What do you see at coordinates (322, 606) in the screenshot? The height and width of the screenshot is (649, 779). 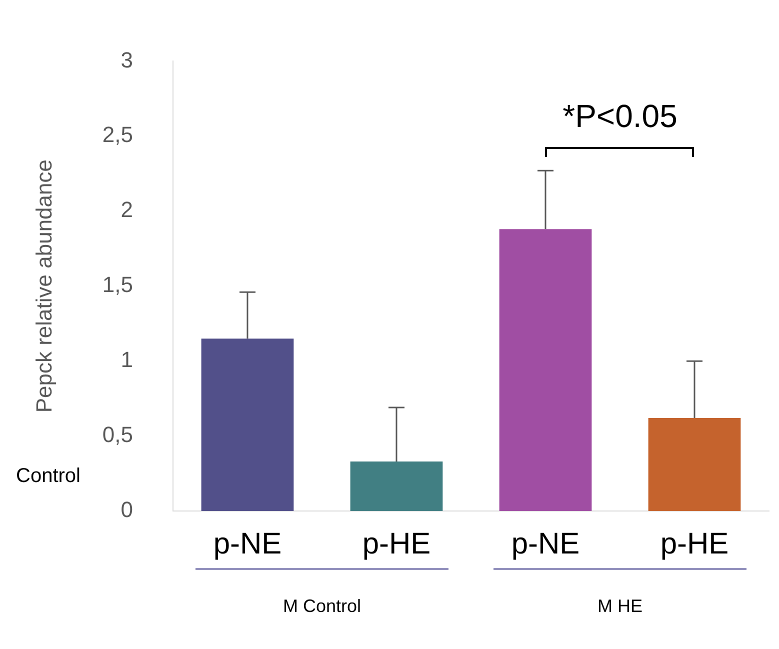 I see `text: M Control` at bounding box center [322, 606].